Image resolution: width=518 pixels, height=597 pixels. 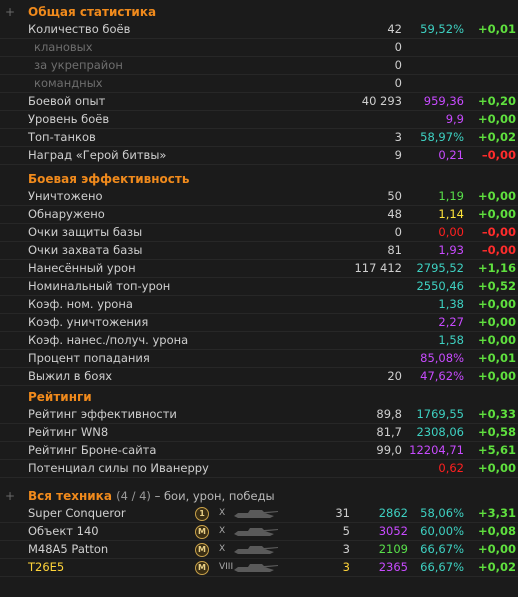 What do you see at coordinates (394, 196) in the screenshot?
I see `stat-total: 50` at bounding box center [394, 196].